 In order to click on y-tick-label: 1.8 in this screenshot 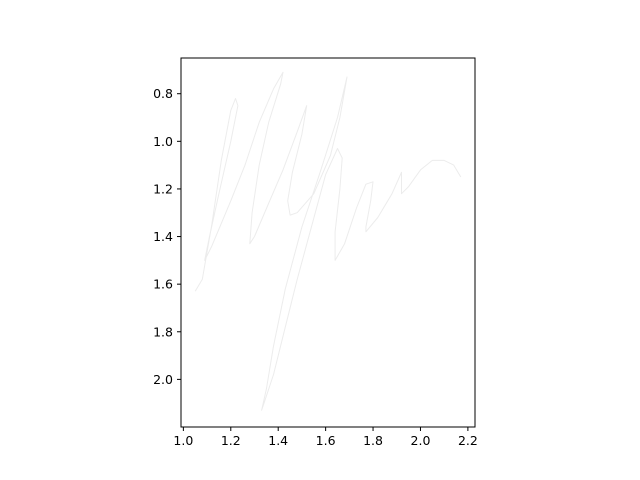, I will do `click(163, 331)`.